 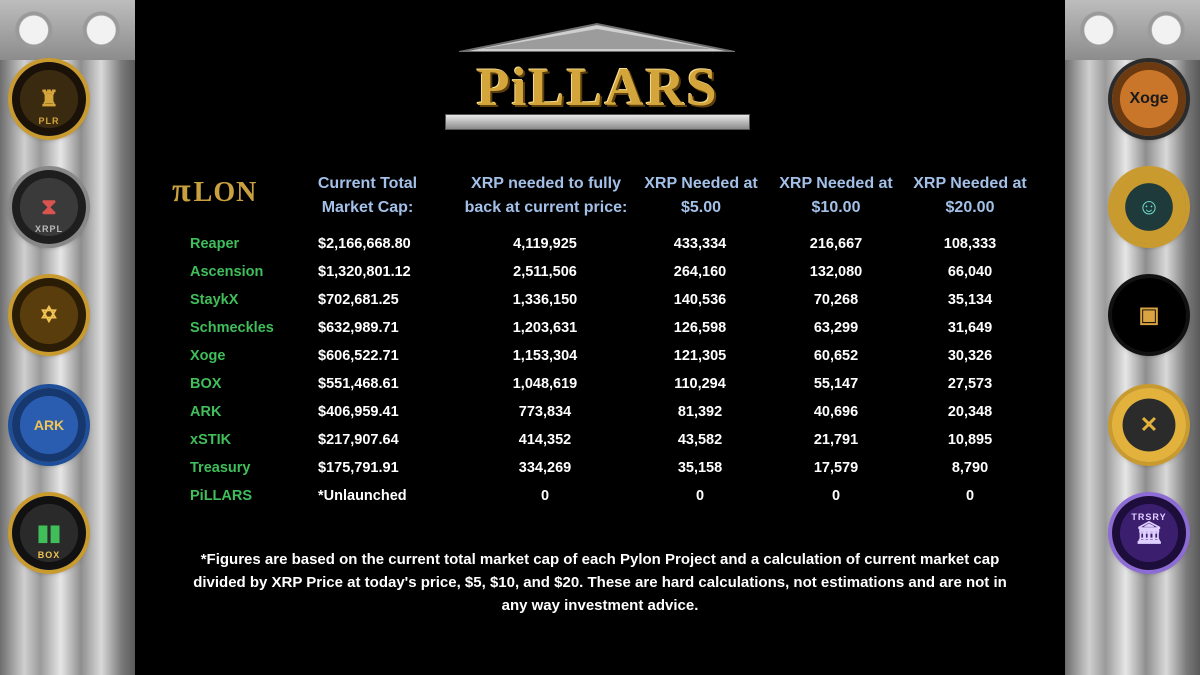 I want to click on market-cap-value: $551,468.61, so click(x=358, y=384).